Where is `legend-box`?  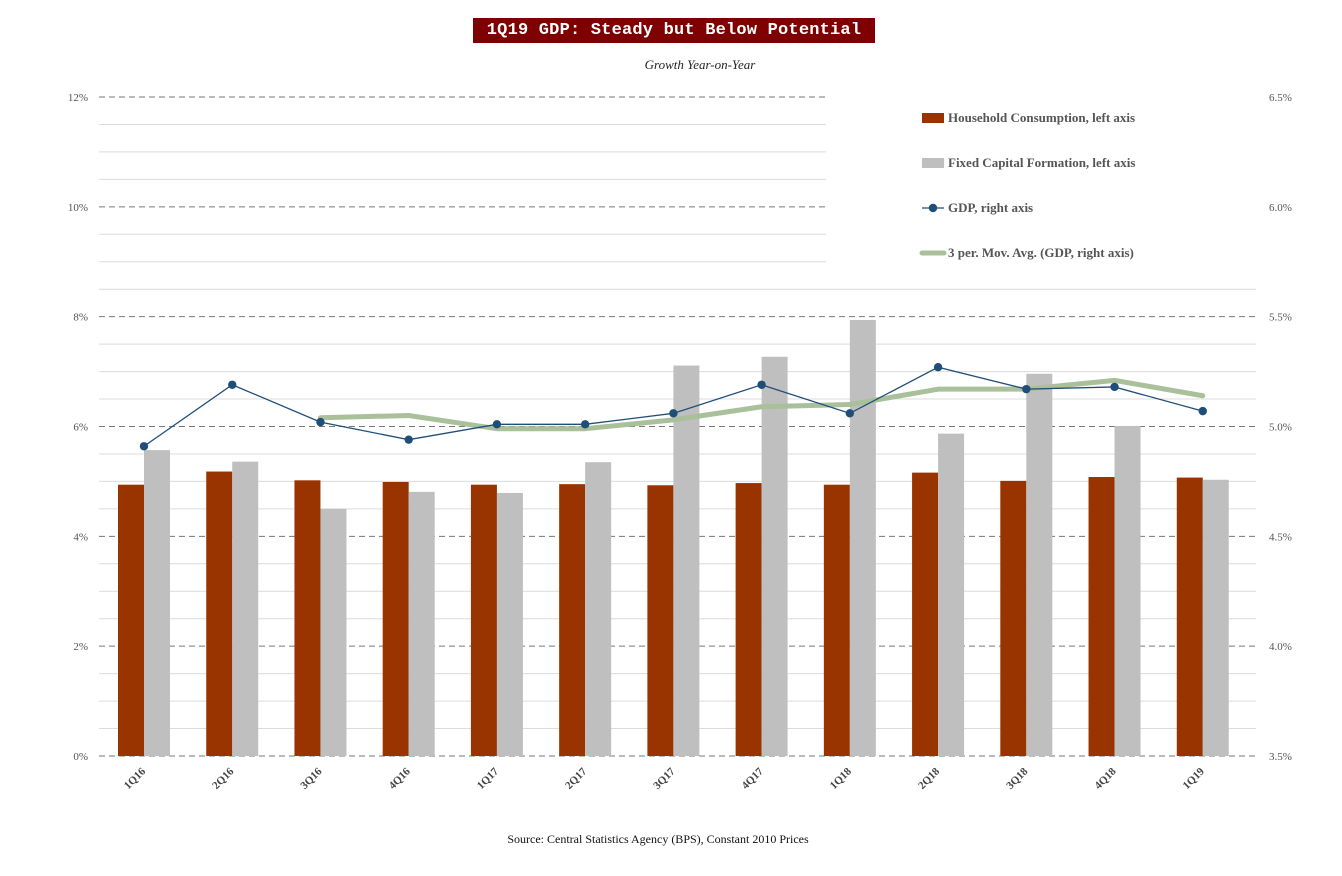
legend-box is located at coordinates (1041, 190).